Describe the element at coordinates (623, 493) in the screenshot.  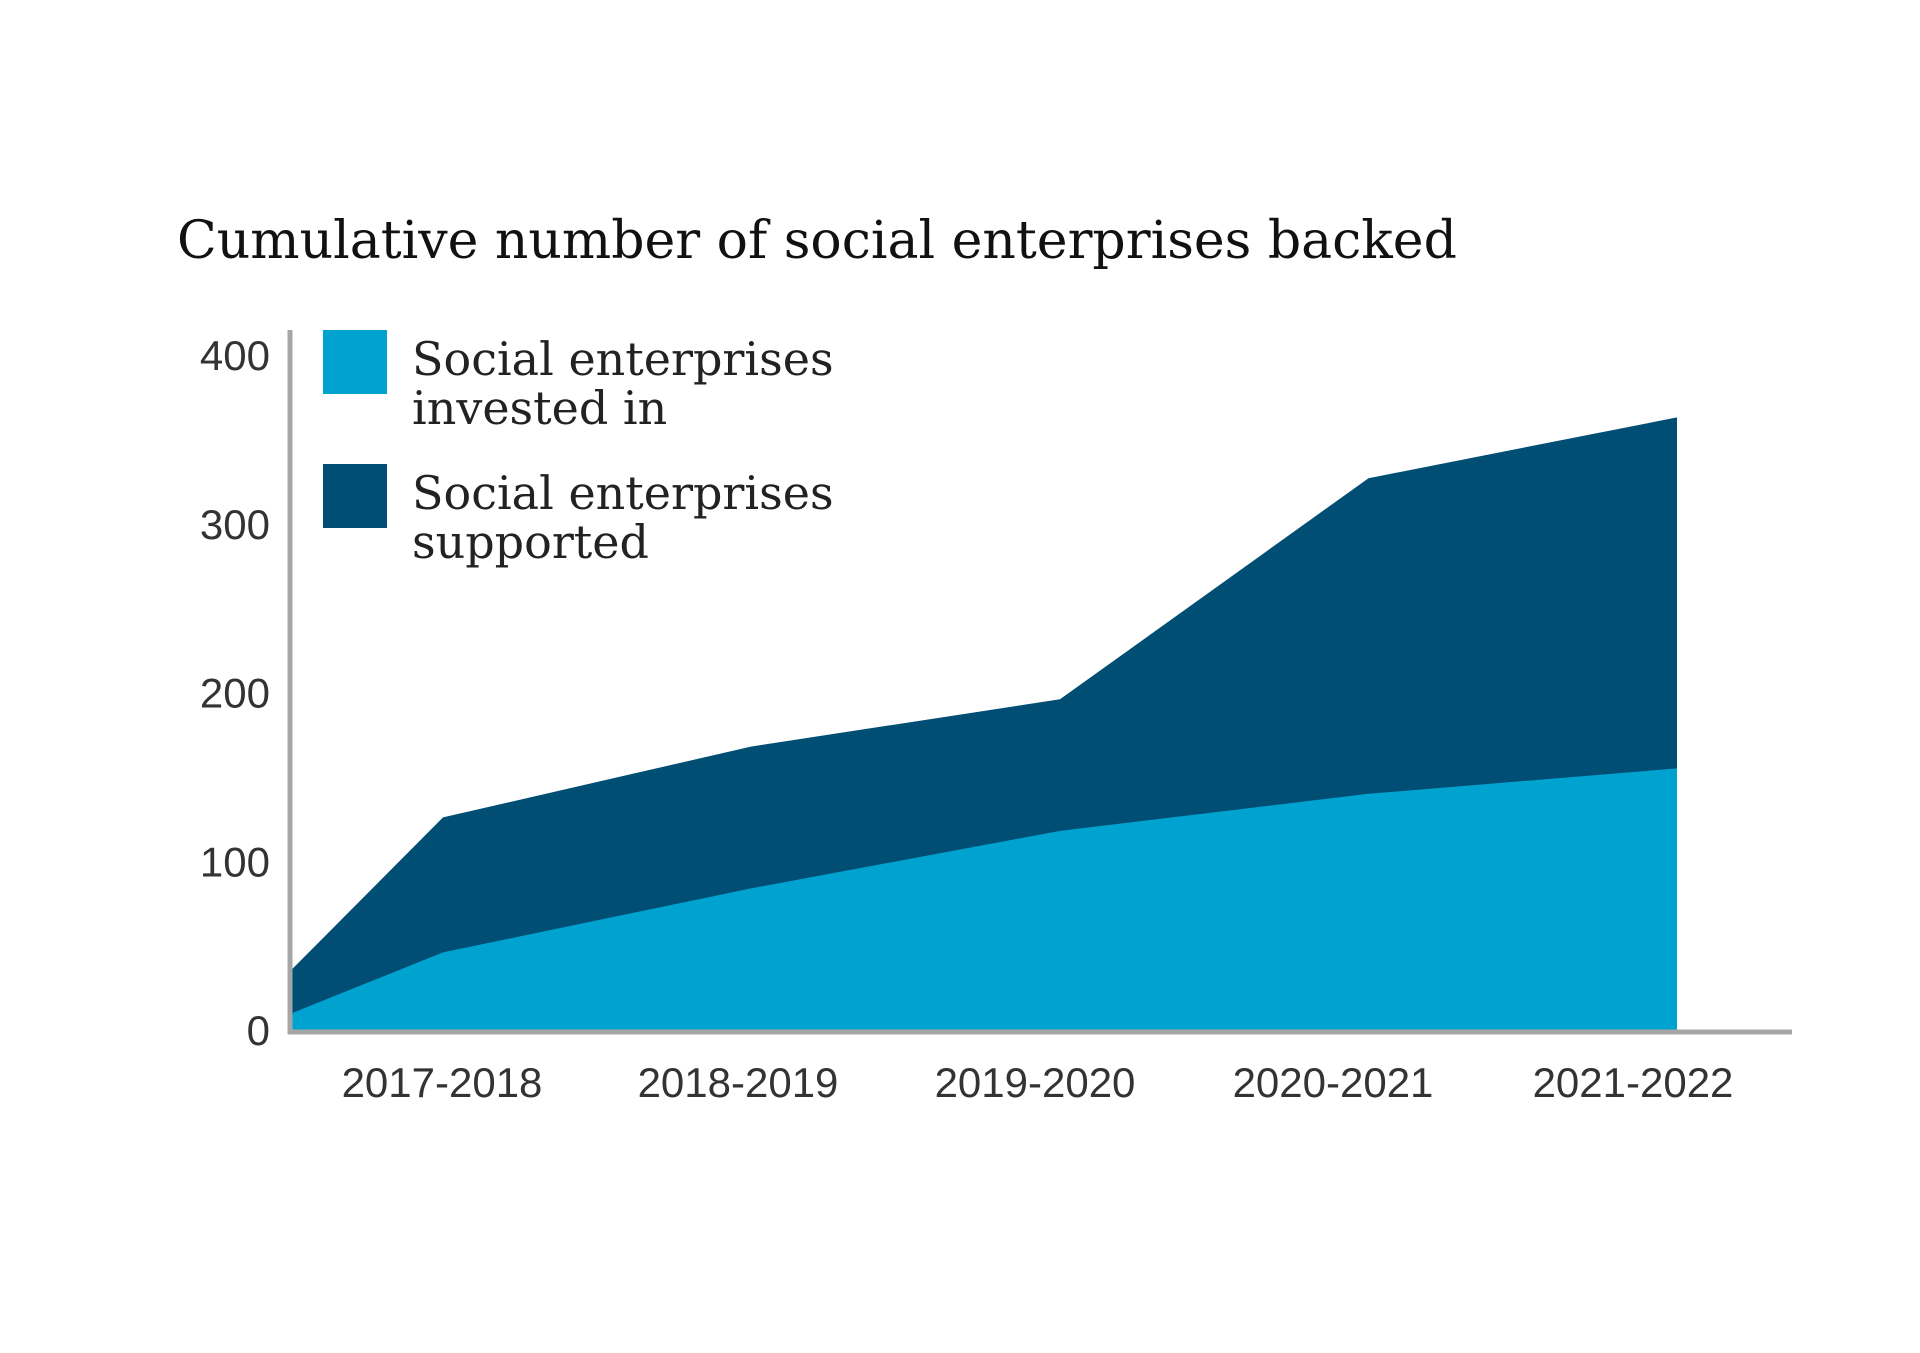
I see `legend-label-supported-line1: Social enterprises` at that location.